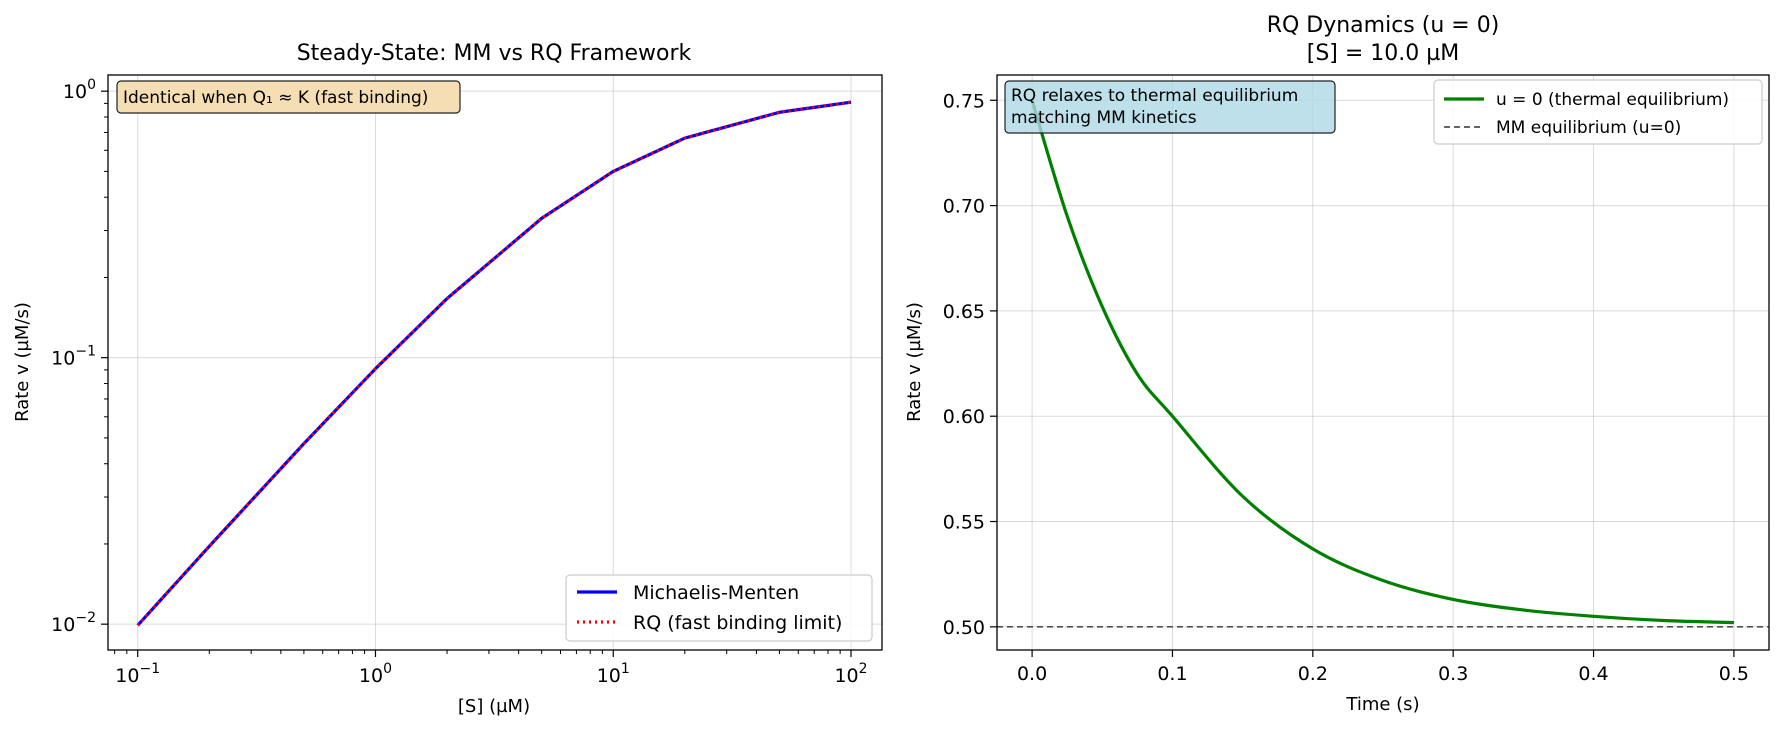 The height and width of the screenshot is (732, 1783). What do you see at coordinates (1032, 674) in the screenshot?
I see `right-x-tick-label: 0.0` at bounding box center [1032, 674].